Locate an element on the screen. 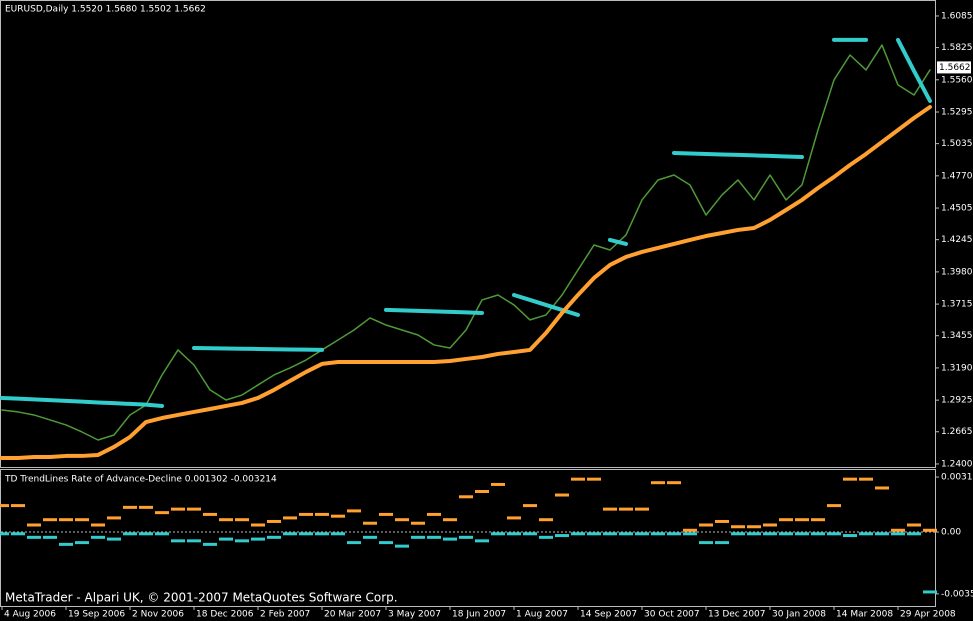 Image resolution: width=973 pixels, height=621 pixels. x-tick-label: 1 Aug 2007 is located at coordinates (542, 615).